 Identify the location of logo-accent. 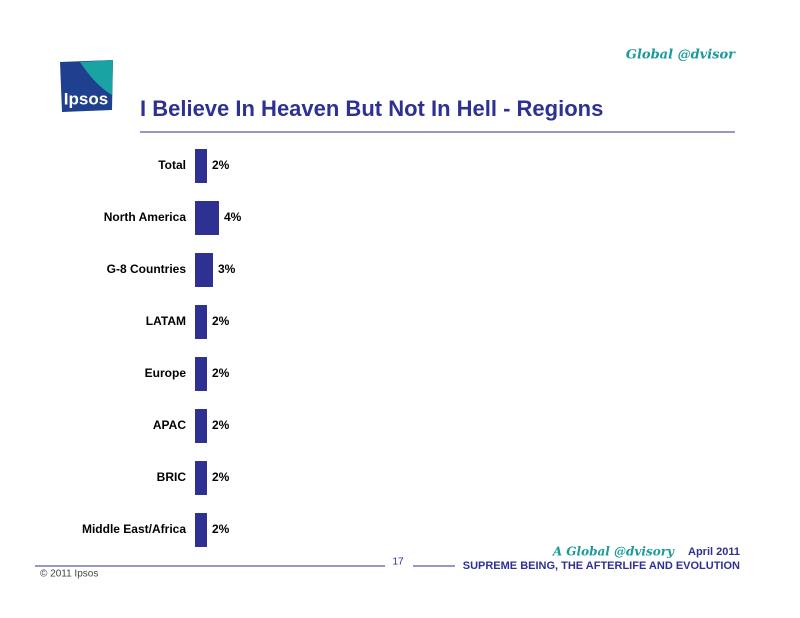
(96, 77).